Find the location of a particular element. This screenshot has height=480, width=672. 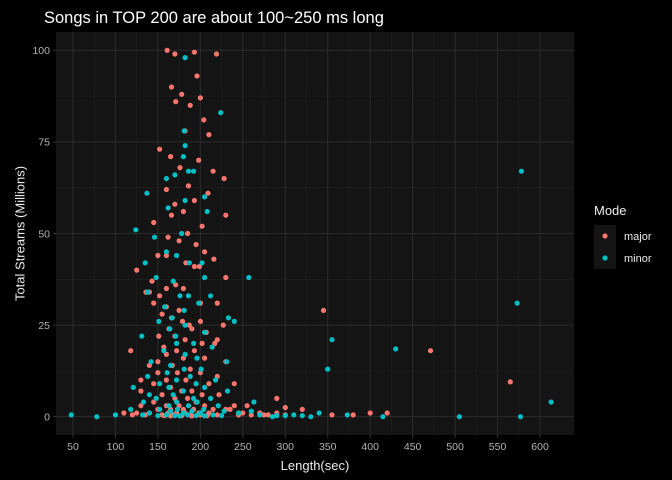

x-tick-label: 200 is located at coordinates (201, 447).